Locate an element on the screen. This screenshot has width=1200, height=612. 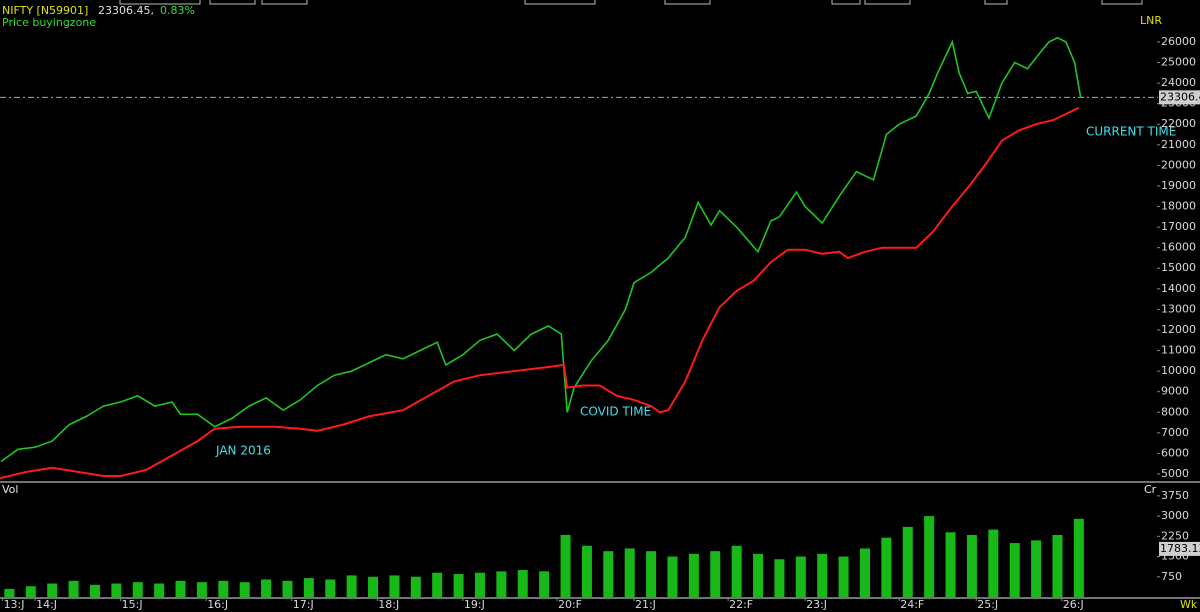
toolbar is located at coordinates (631, 2).